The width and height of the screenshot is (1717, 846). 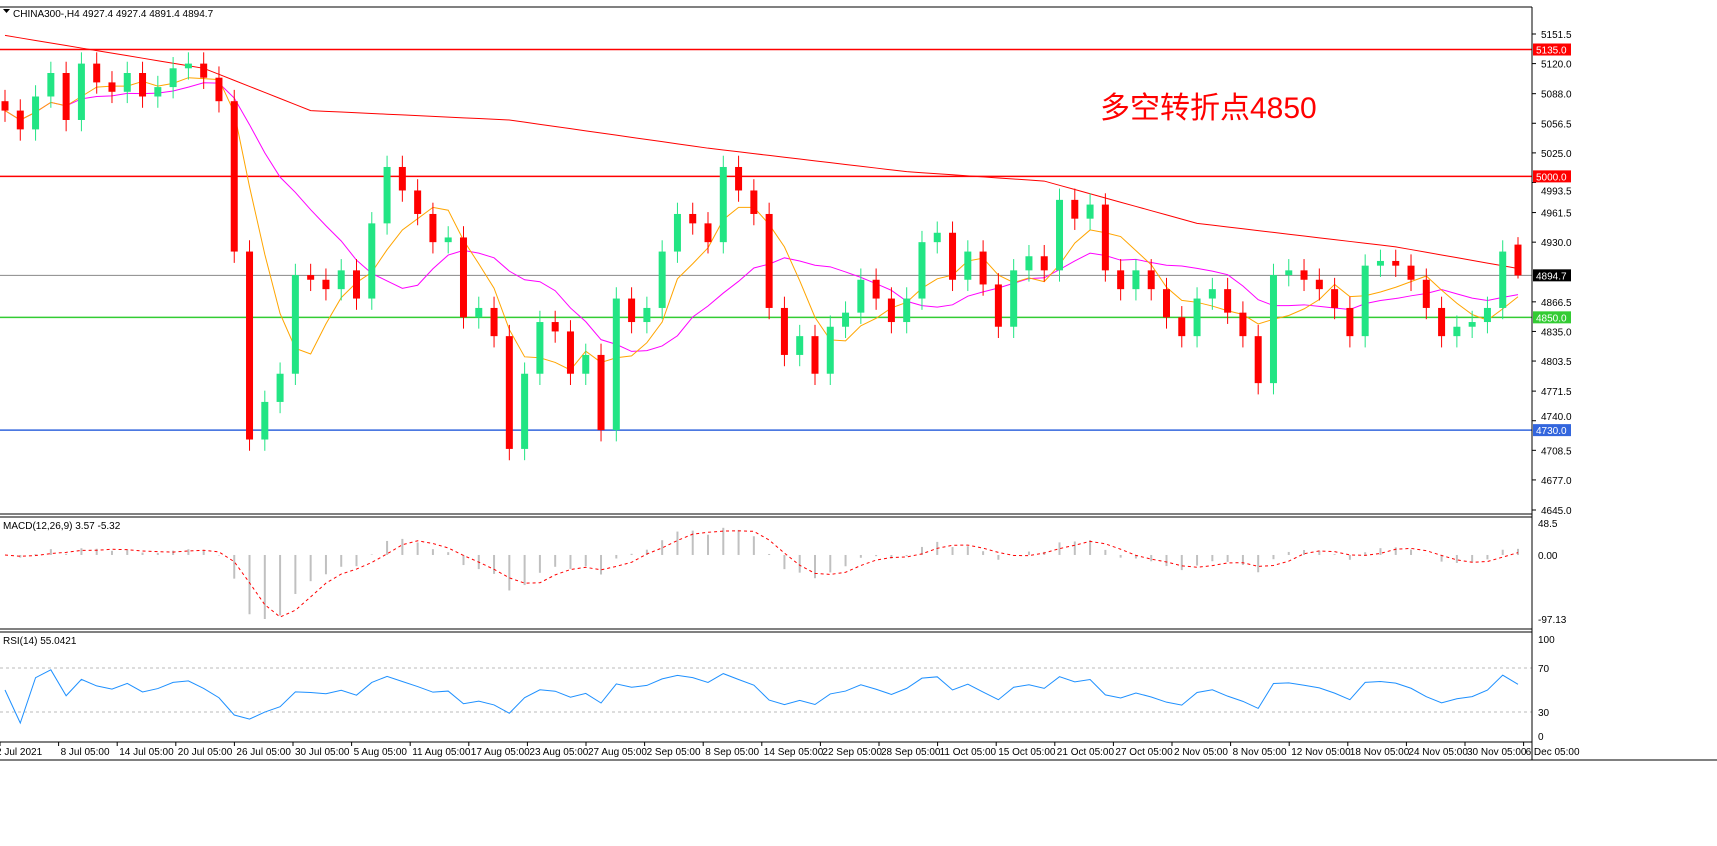 What do you see at coordinates (1556, 481) in the screenshot?
I see `y-tick-label: 4677.0` at bounding box center [1556, 481].